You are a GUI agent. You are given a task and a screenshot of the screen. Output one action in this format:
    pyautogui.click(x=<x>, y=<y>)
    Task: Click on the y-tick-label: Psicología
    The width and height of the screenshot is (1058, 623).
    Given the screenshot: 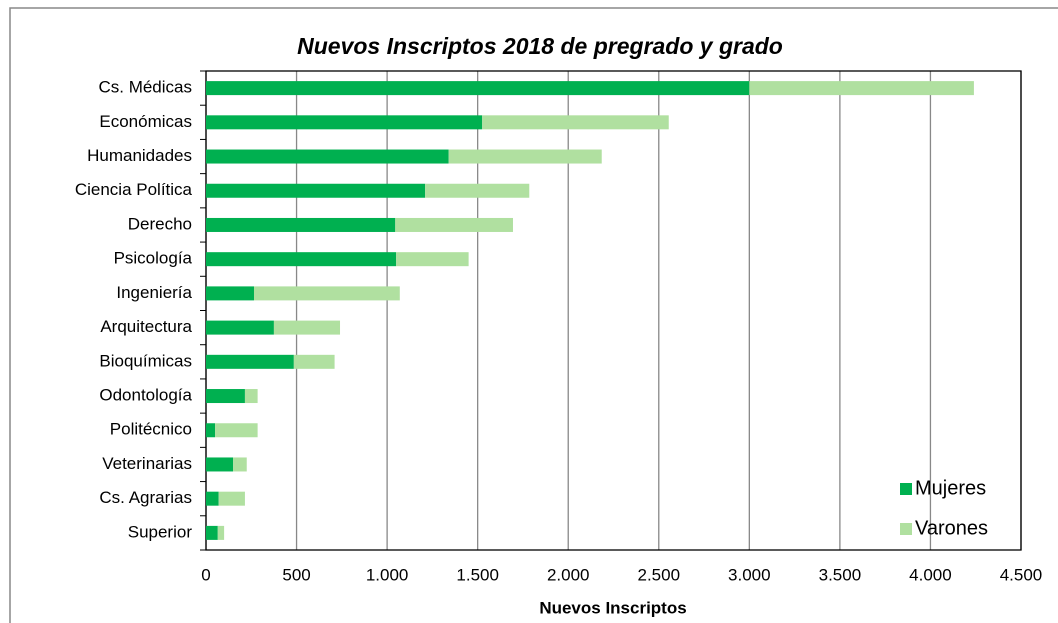 What is the action you would take?
    pyautogui.click(x=153, y=258)
    